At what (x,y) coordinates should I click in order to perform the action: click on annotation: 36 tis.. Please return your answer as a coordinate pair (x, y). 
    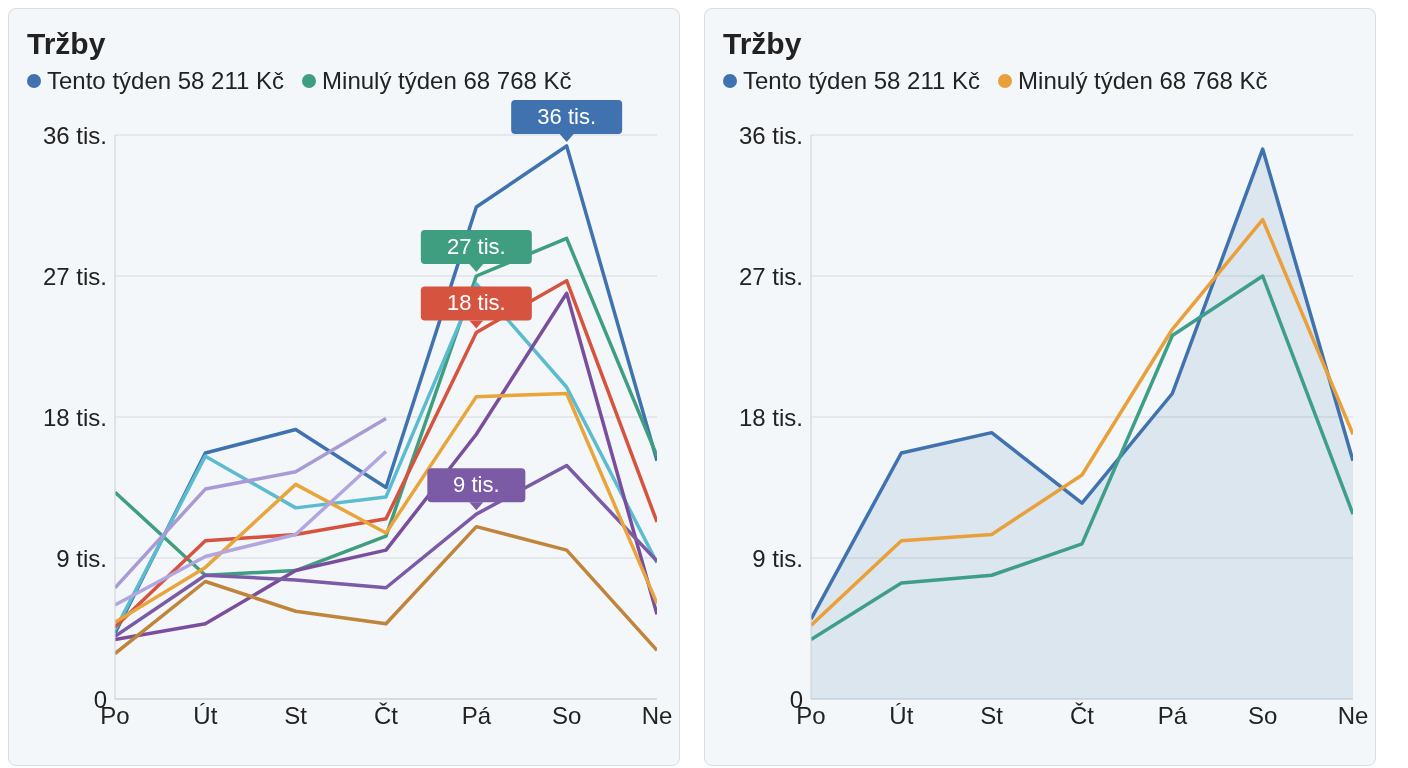
    Looking at the image, I should click on (567, 116).